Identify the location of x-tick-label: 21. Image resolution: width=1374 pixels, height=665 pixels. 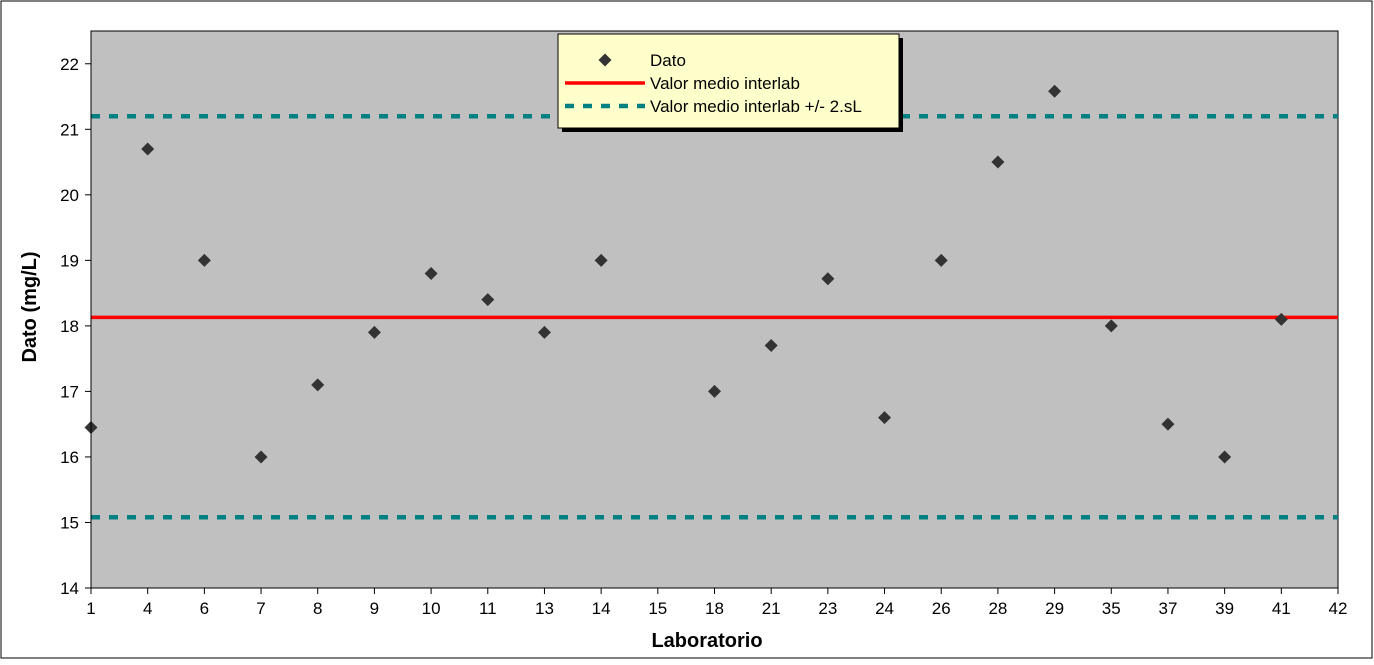
(771, 608).